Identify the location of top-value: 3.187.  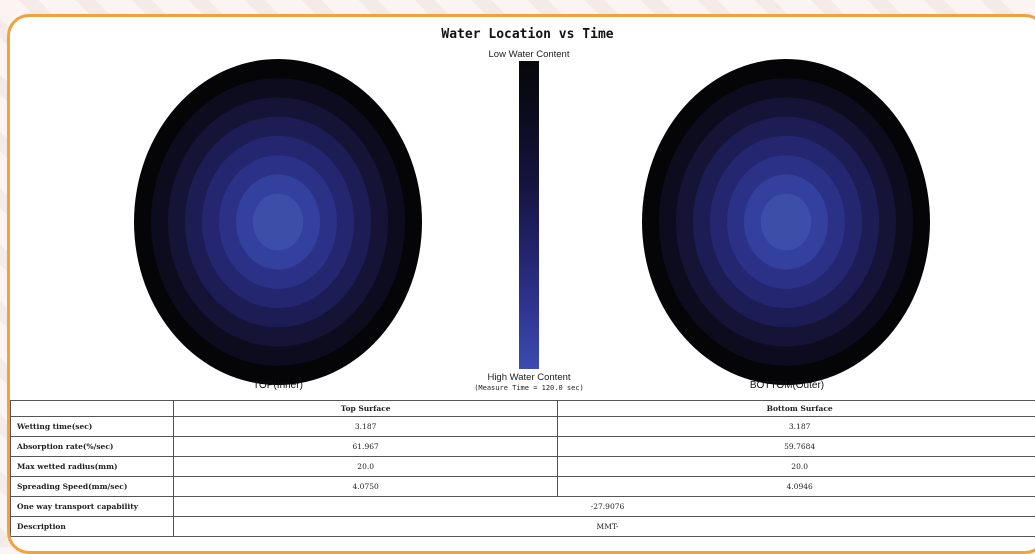
(366, 427).